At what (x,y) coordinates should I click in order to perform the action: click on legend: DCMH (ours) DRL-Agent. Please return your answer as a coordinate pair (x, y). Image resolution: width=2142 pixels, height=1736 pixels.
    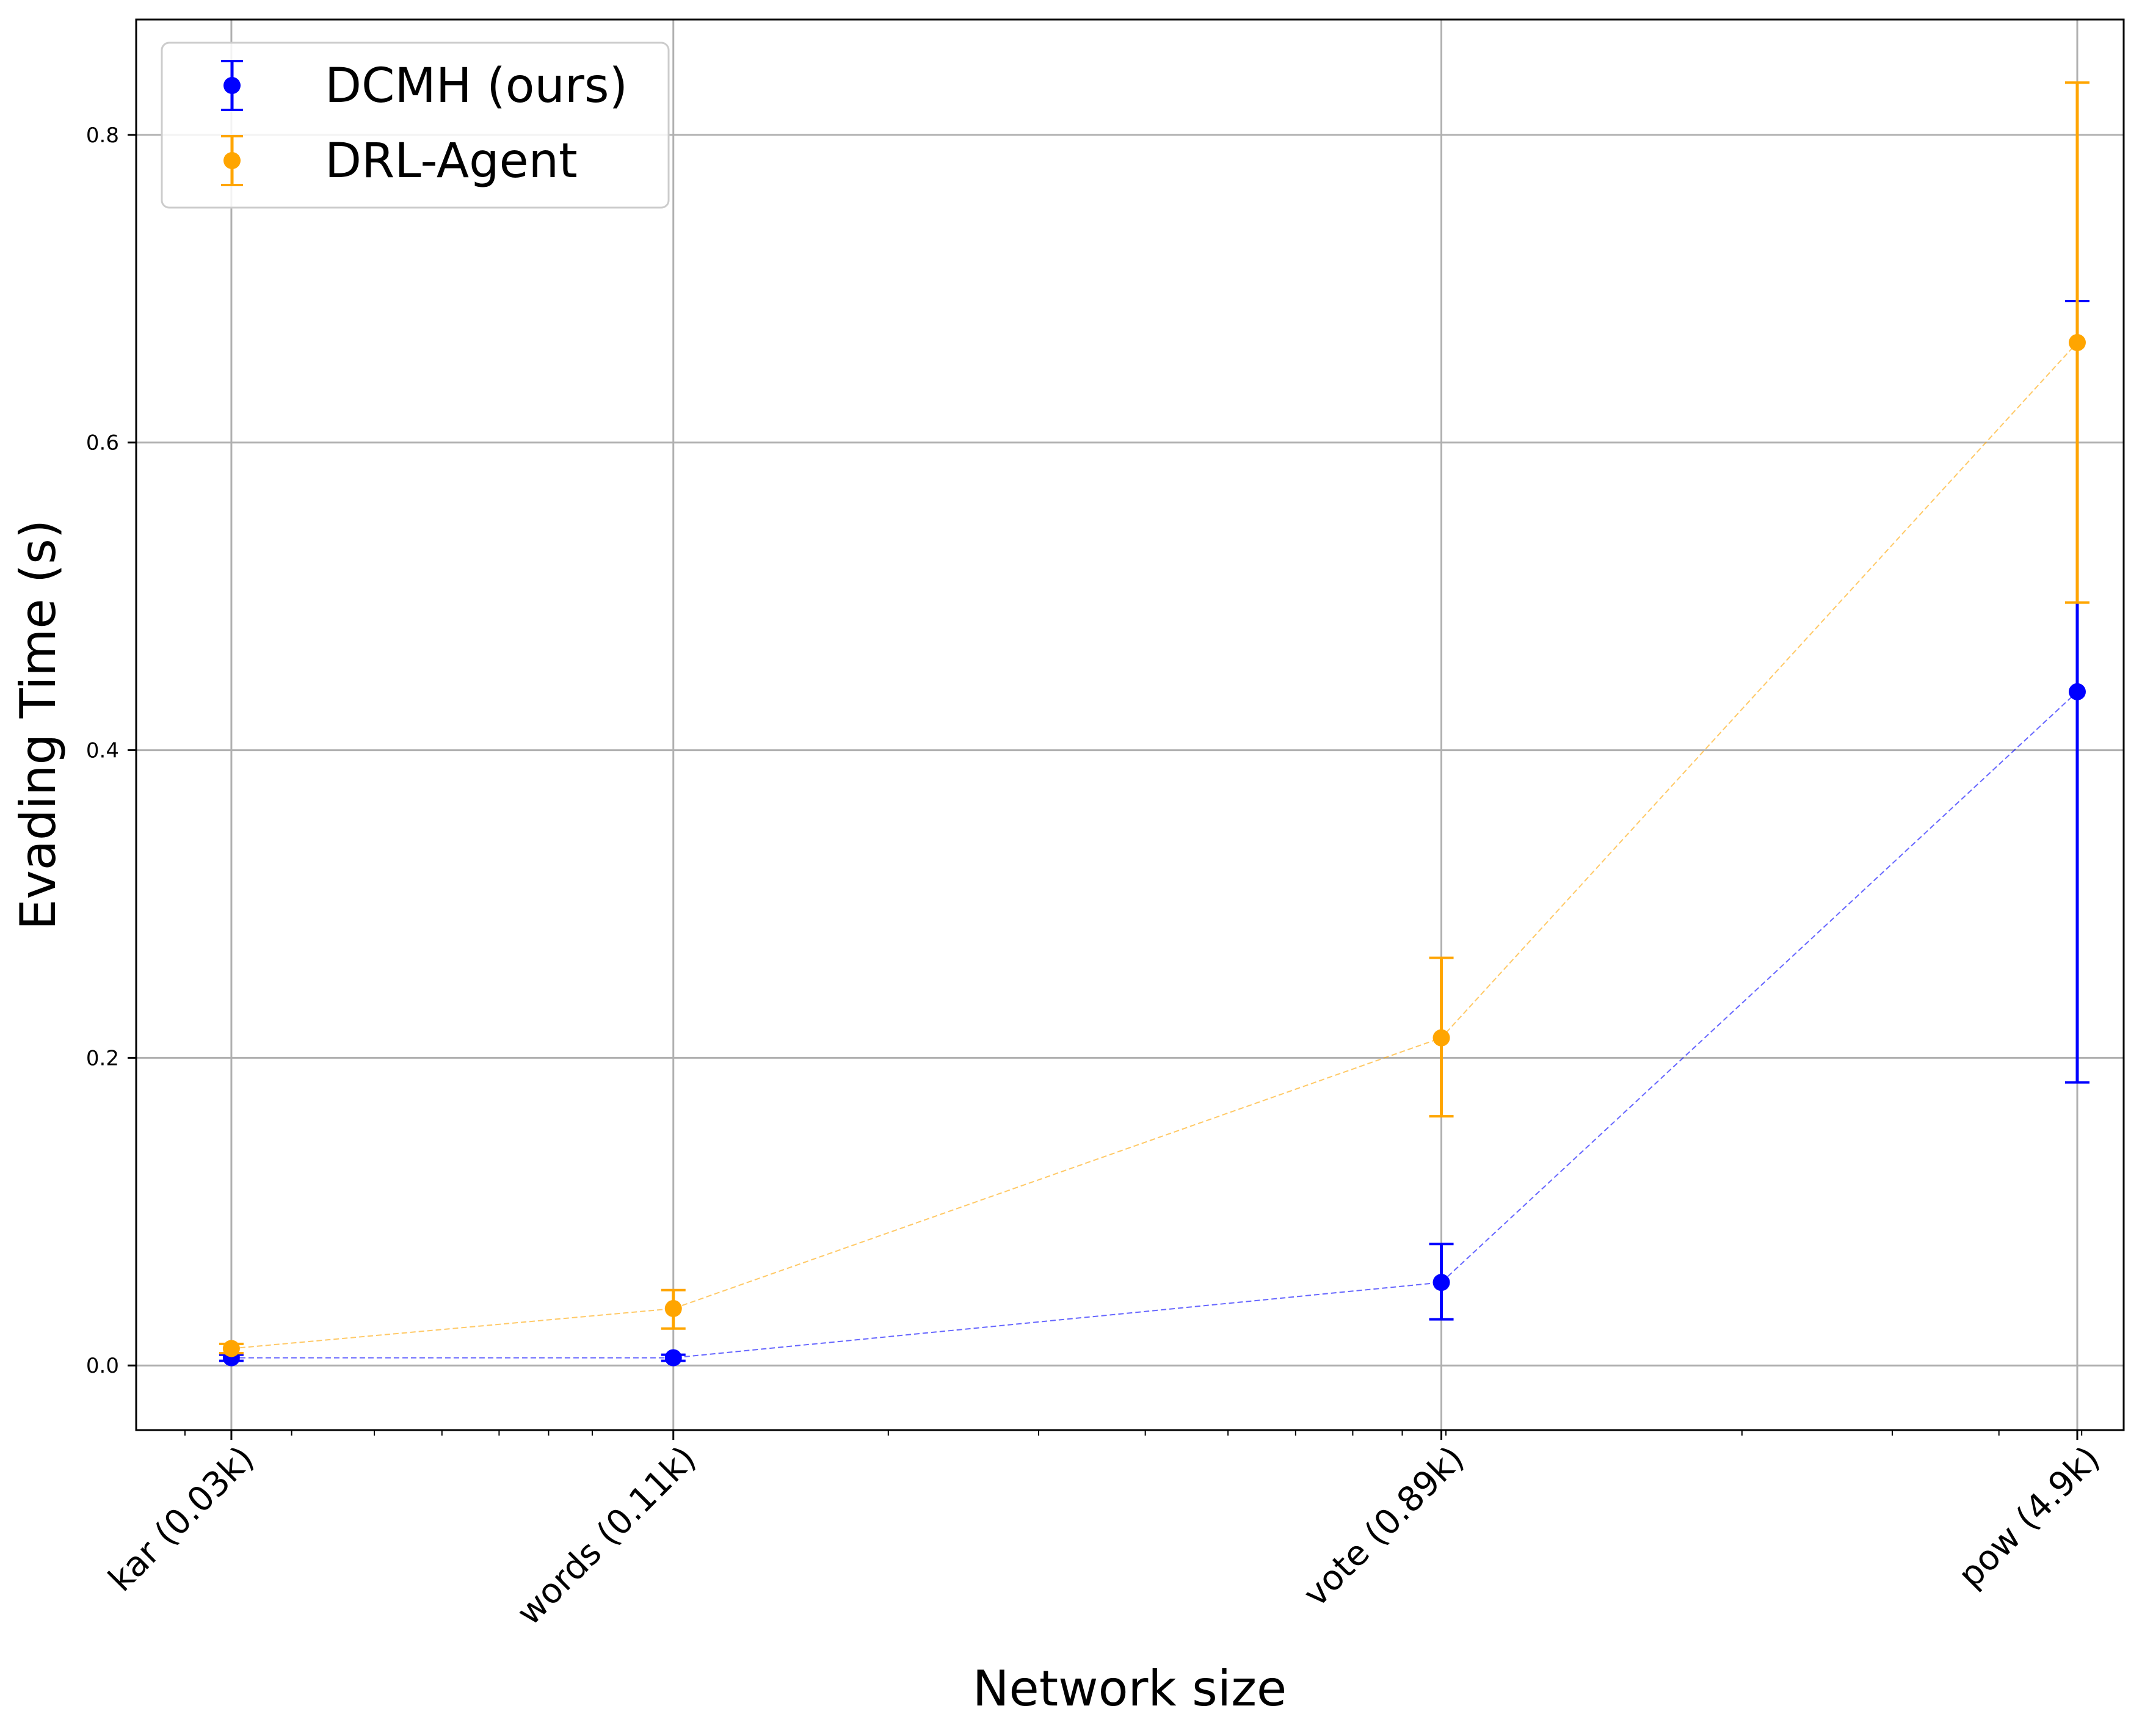
    Looking at the image, I should click on (415, 126).